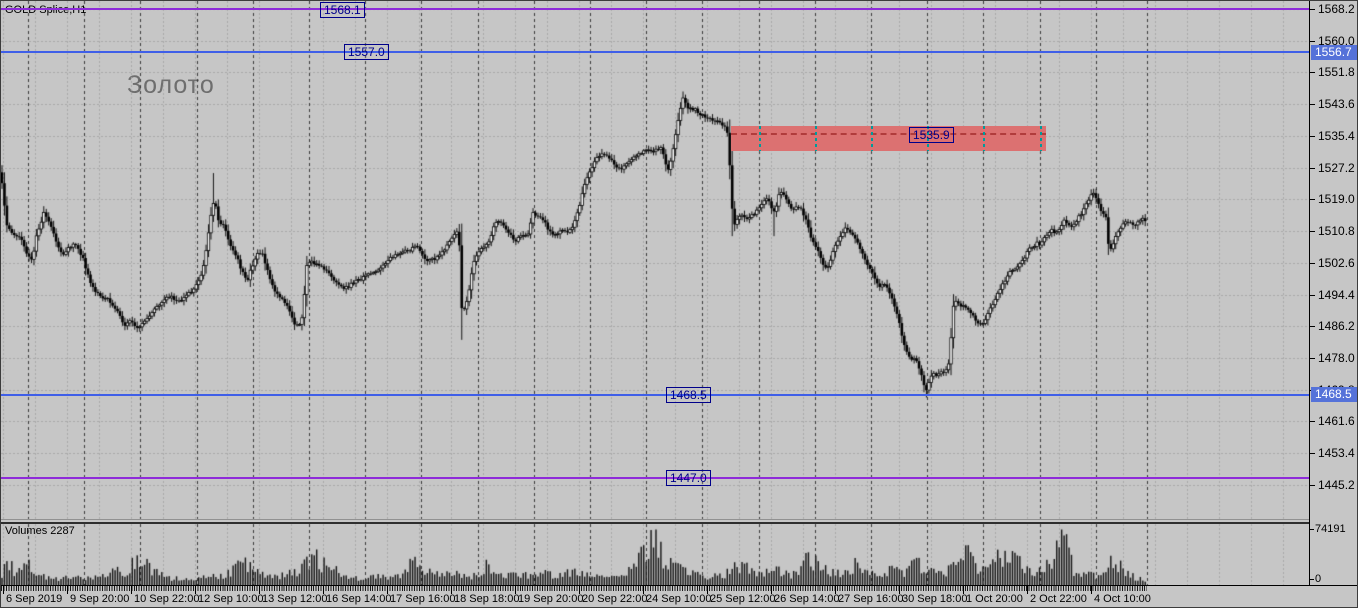  I want to click on time-axis-label: 17 Sep 16:00, so click(423, 599).